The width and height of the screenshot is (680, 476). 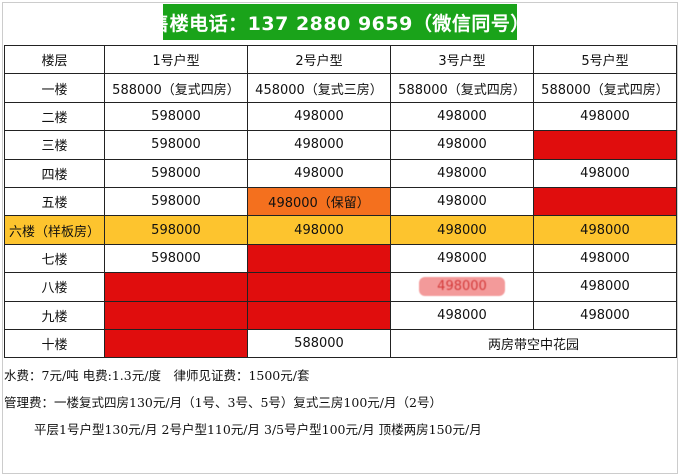 I want to click on floor-row: 三楼 598000 498000 498000, so click(x=340, y=145).